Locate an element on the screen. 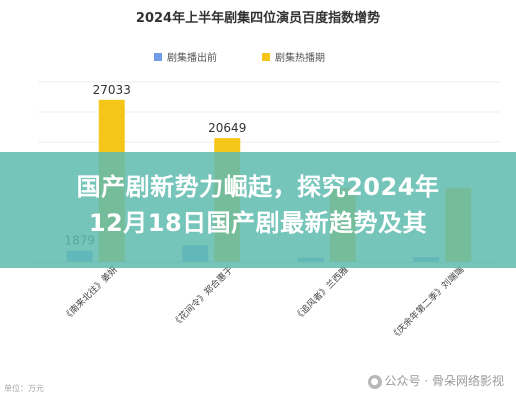  wechat-icon: ● is located at coordinates (374, 381).